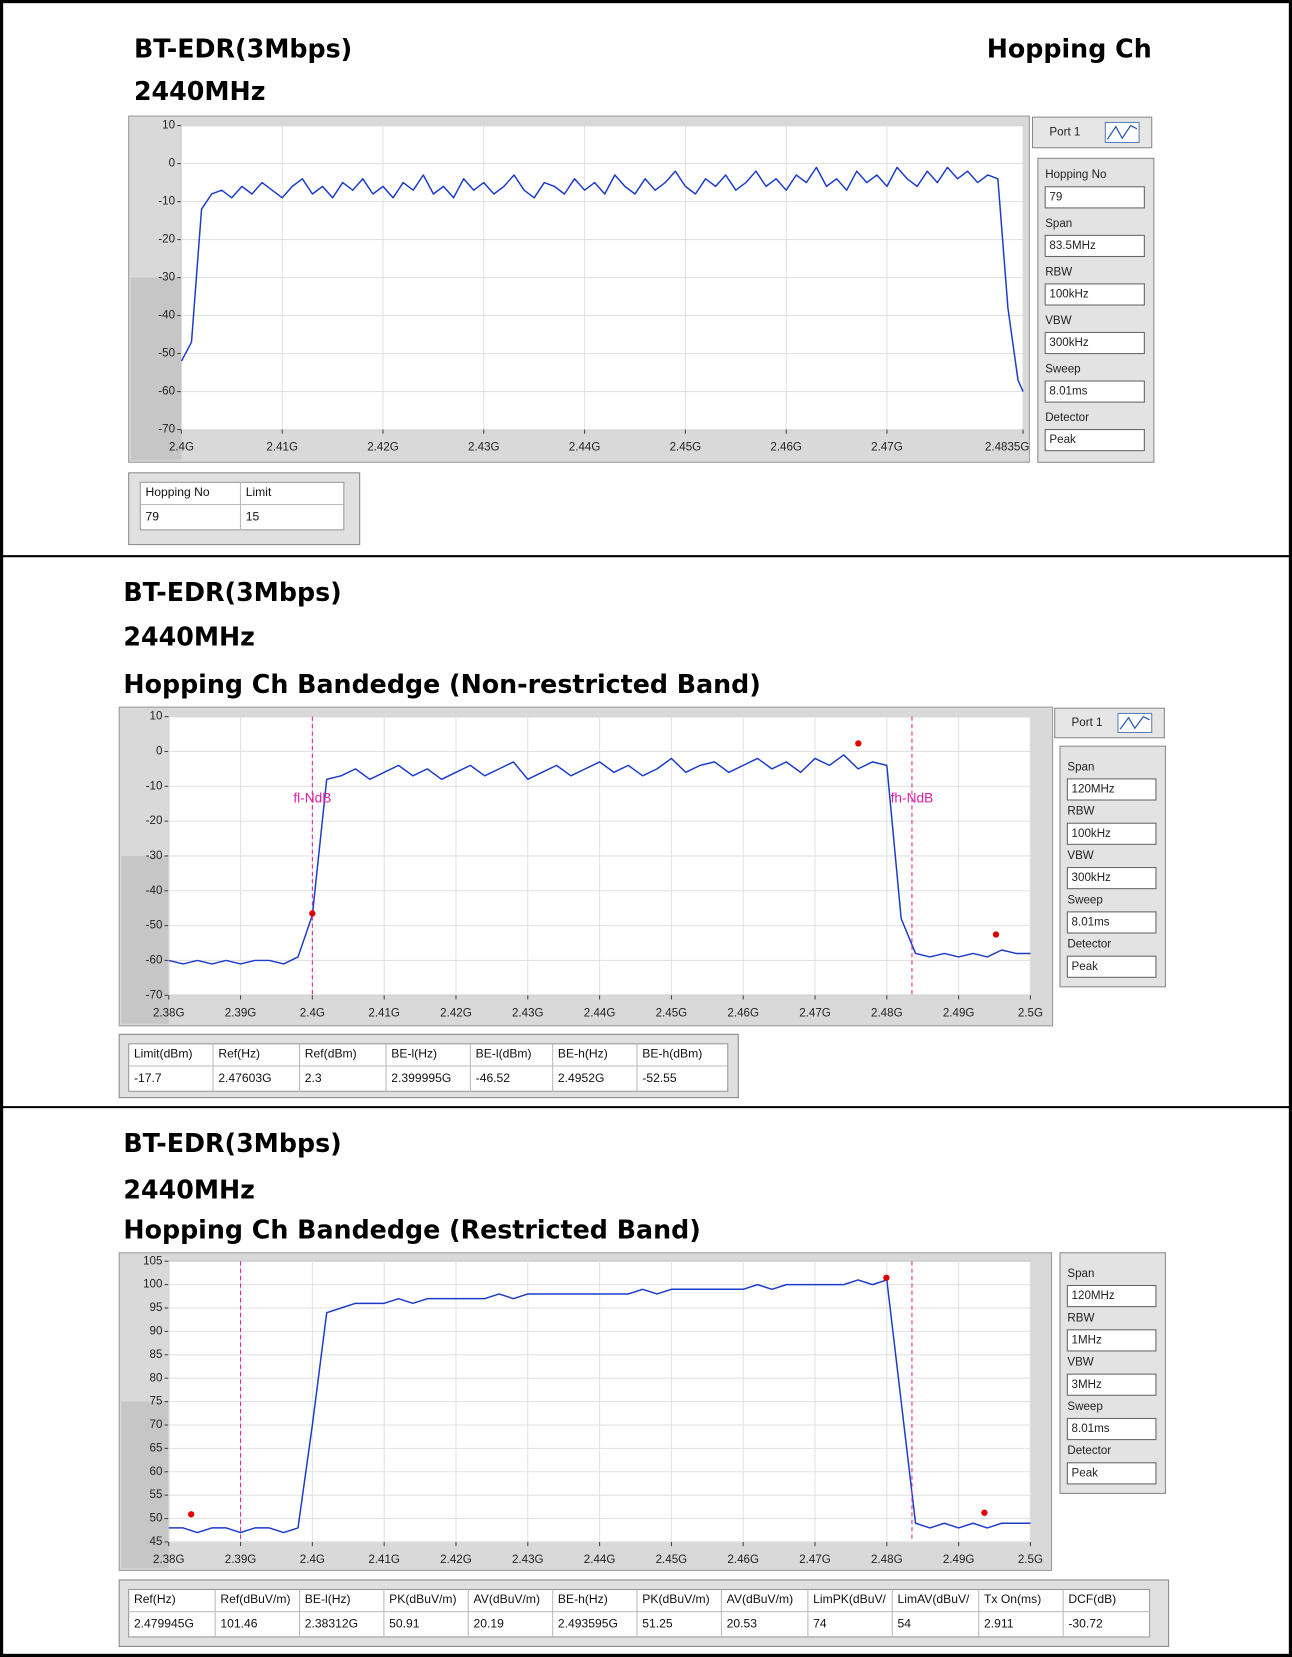 The width and height of the screenshot is (1292, 1657). What do you see at coordinates (743, 1012) in the screenshot?
I see `x-tick-label: 2.46G` at bounding box center [743, 1012].